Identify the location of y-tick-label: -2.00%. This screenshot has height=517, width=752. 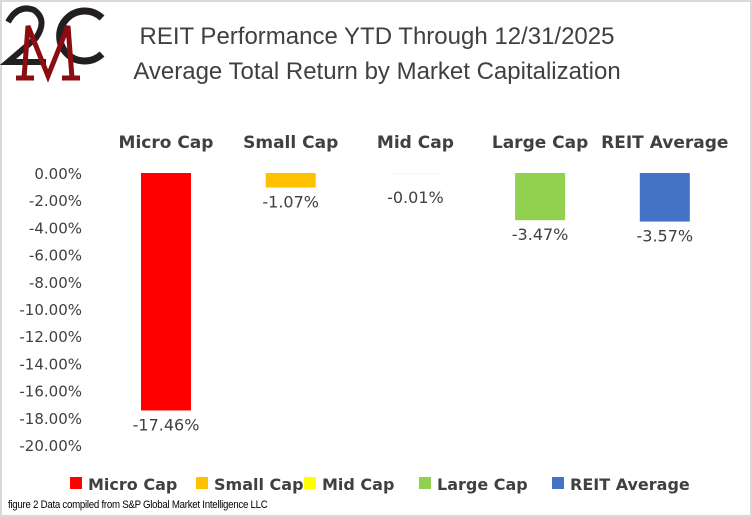
(55, 201).